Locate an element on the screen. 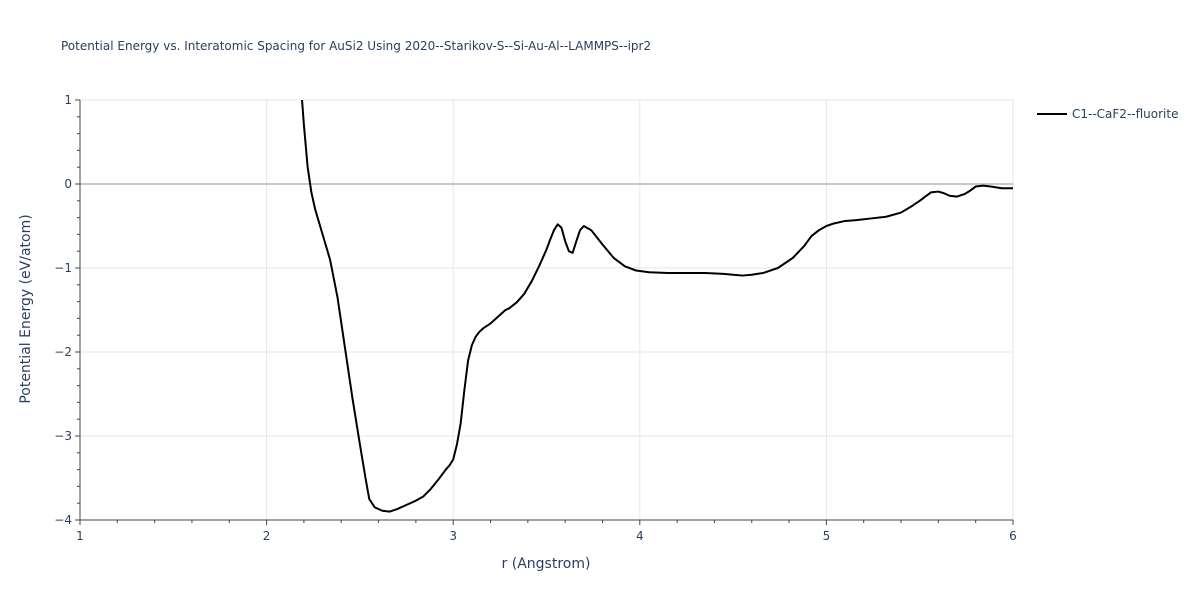 The image size is (1200, 600). x-axis-title: r (Angstrom) is located at coordinates (546, 564).